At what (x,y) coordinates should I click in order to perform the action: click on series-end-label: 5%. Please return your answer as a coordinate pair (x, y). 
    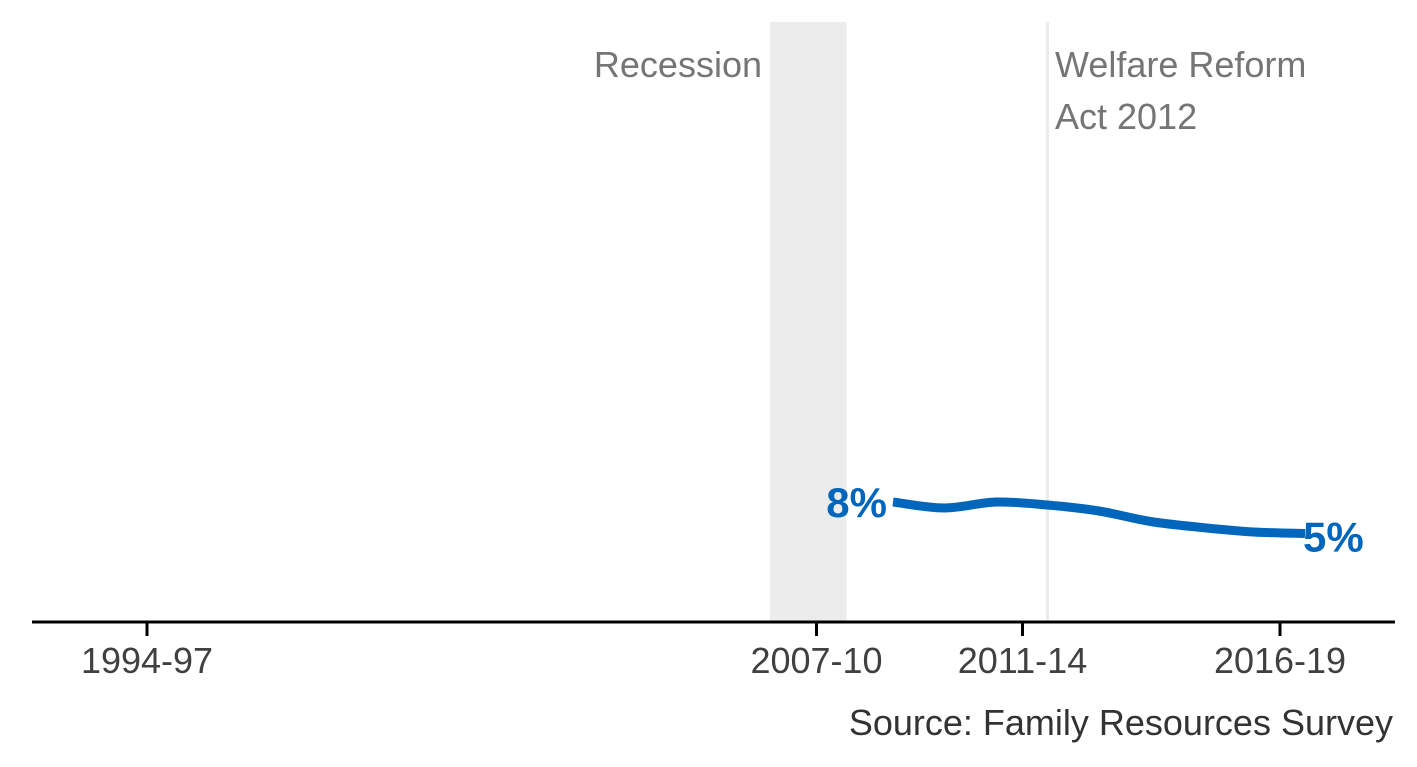
    Looking at the image, I should click on (1333, 537).